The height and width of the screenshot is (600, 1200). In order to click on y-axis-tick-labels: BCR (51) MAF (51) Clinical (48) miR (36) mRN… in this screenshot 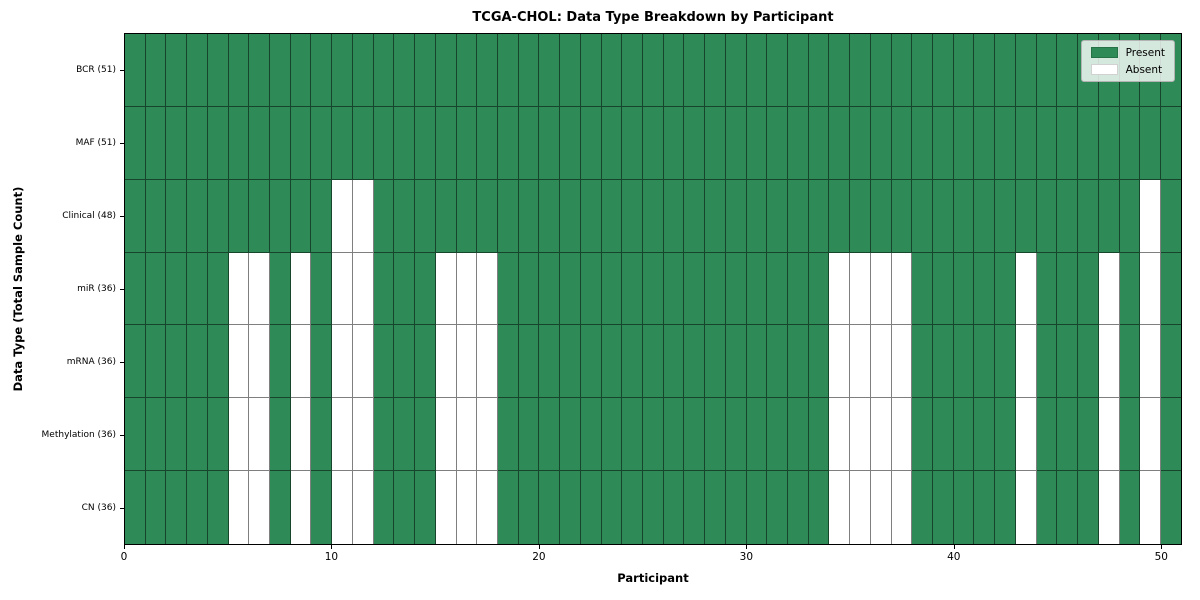, I will do `click(58, 289)`.